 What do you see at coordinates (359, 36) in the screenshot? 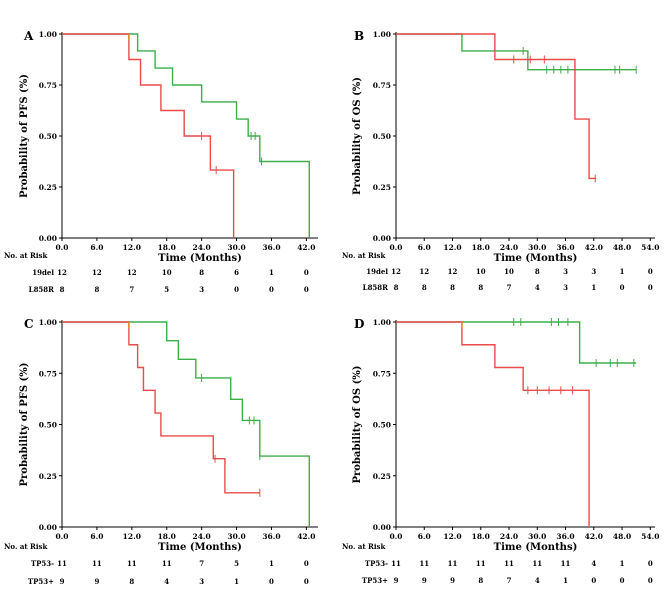
I see `panel-letter: B` at bounding box center [359, 36].